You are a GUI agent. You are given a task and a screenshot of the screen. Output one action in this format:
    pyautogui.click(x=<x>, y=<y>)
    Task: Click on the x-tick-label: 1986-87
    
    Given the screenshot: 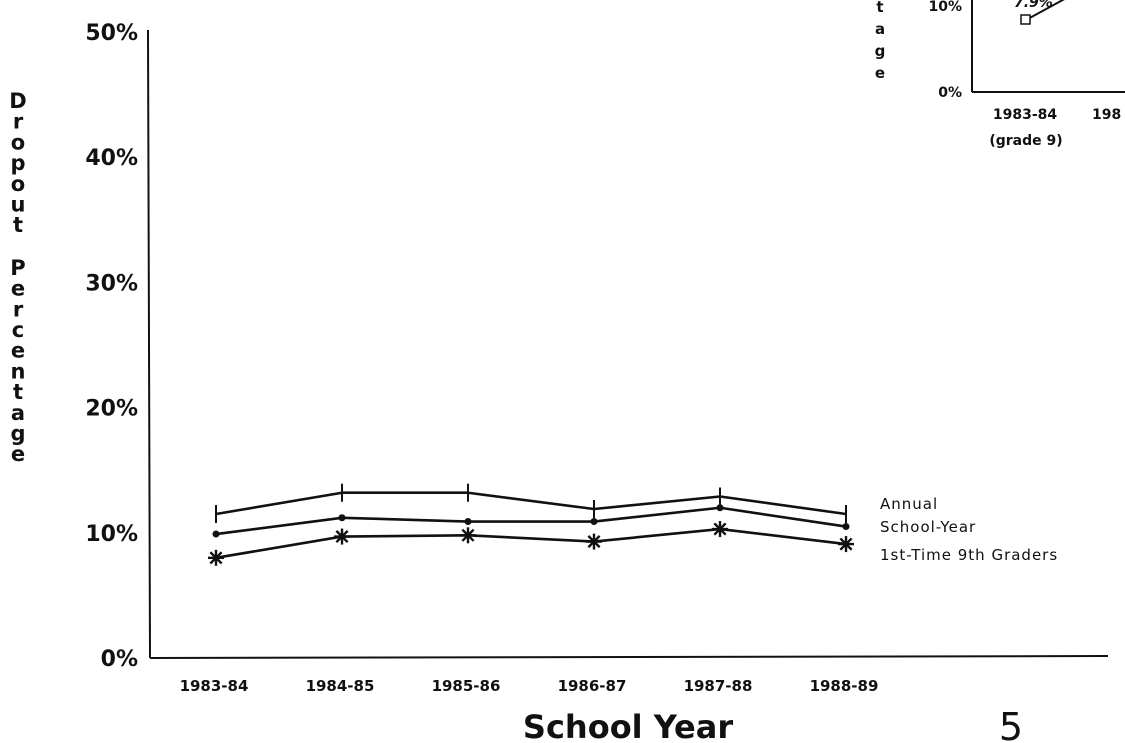 What is the action you would take?
    pyautogui.click(x=592, y=686)
    